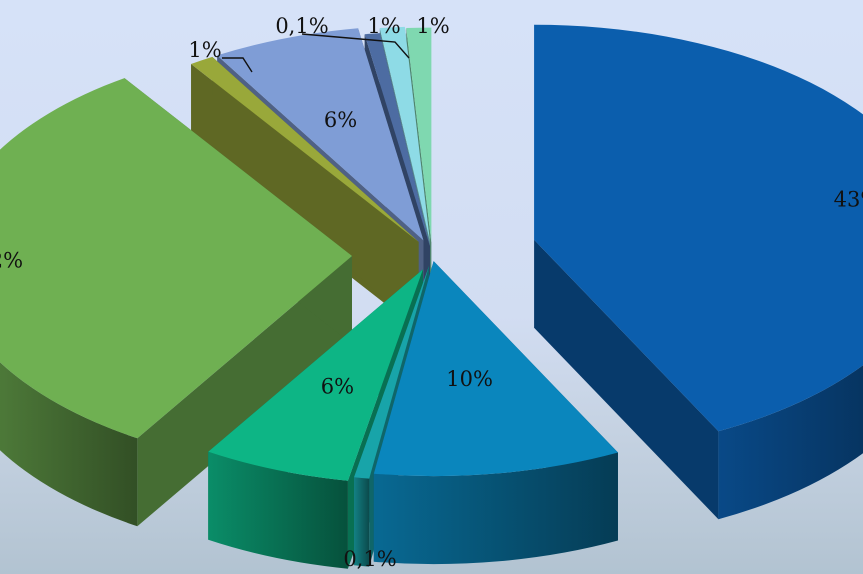  I want to click on pie-slice-3-wall, so click(362, 522).